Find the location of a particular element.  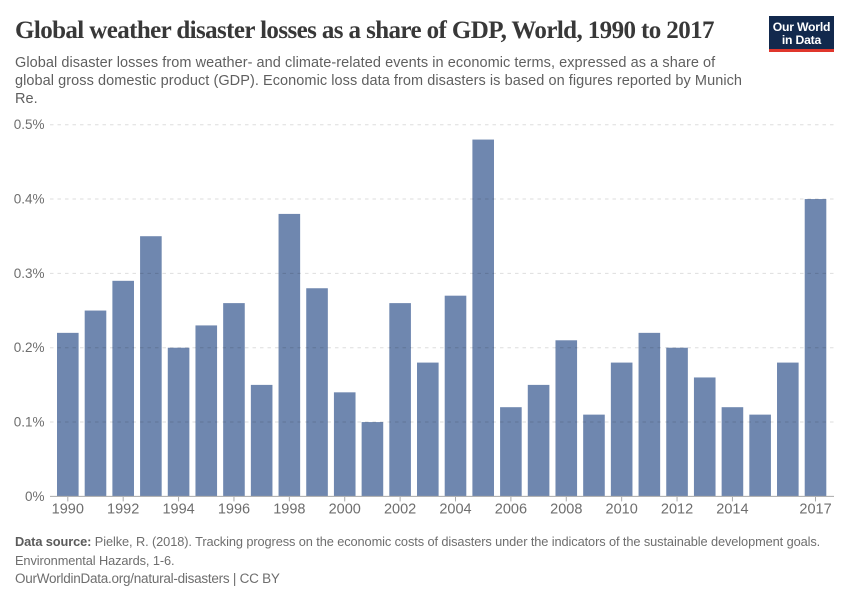

svg-text: 1990 is located at coordinates (68, 510).